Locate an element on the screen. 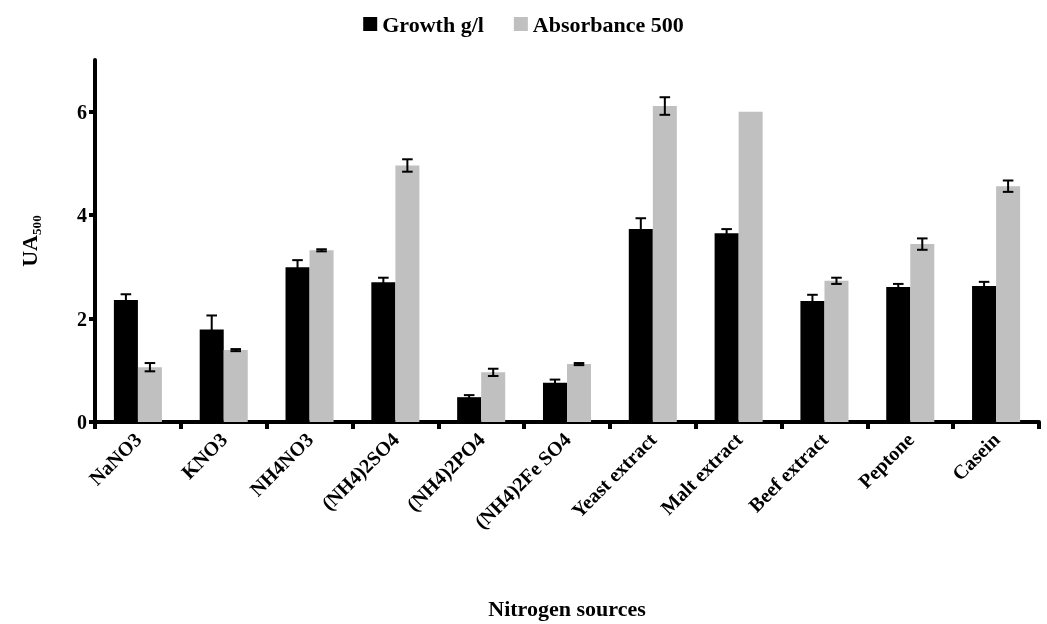  legend-label: Absorbance 500 is located at coordinates (608, 24).